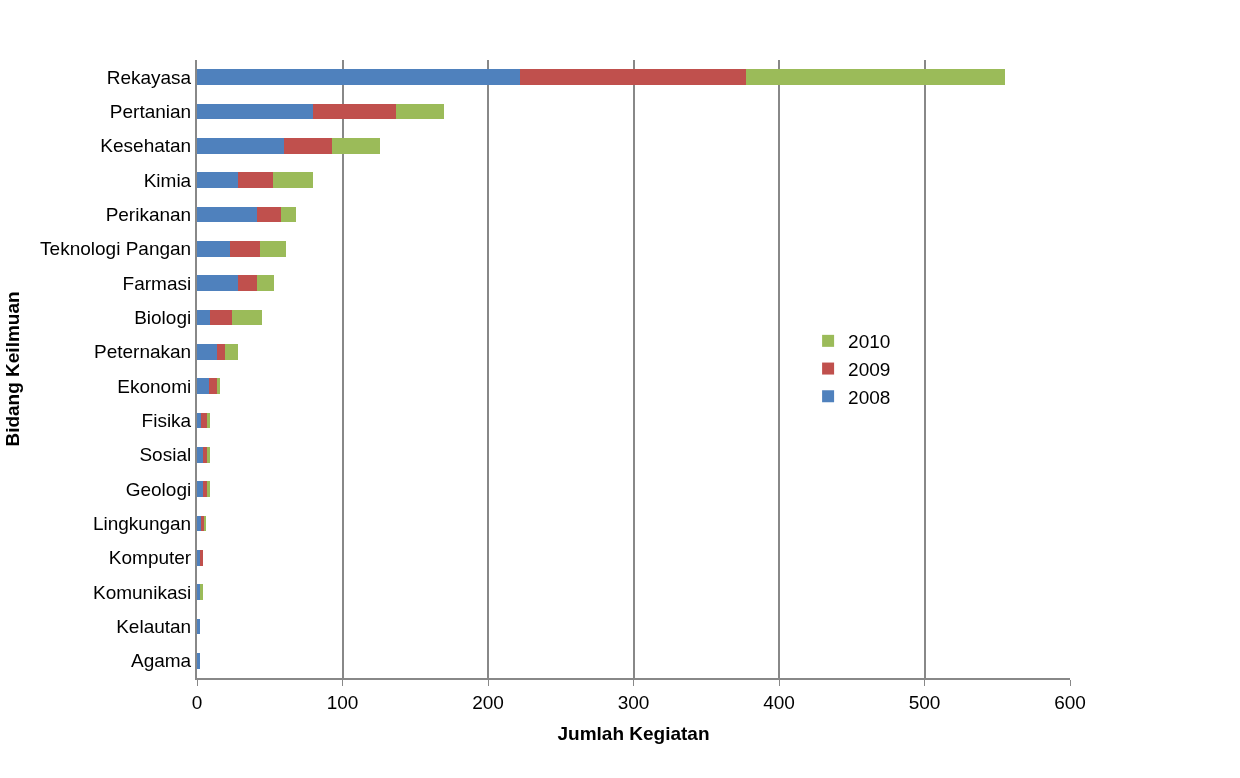 The height and width of the screenshot is (778, 1240). Describe the element at coordinates (166, 421) in the screenshot. I see `y-tick-label: Fisika` at that location.